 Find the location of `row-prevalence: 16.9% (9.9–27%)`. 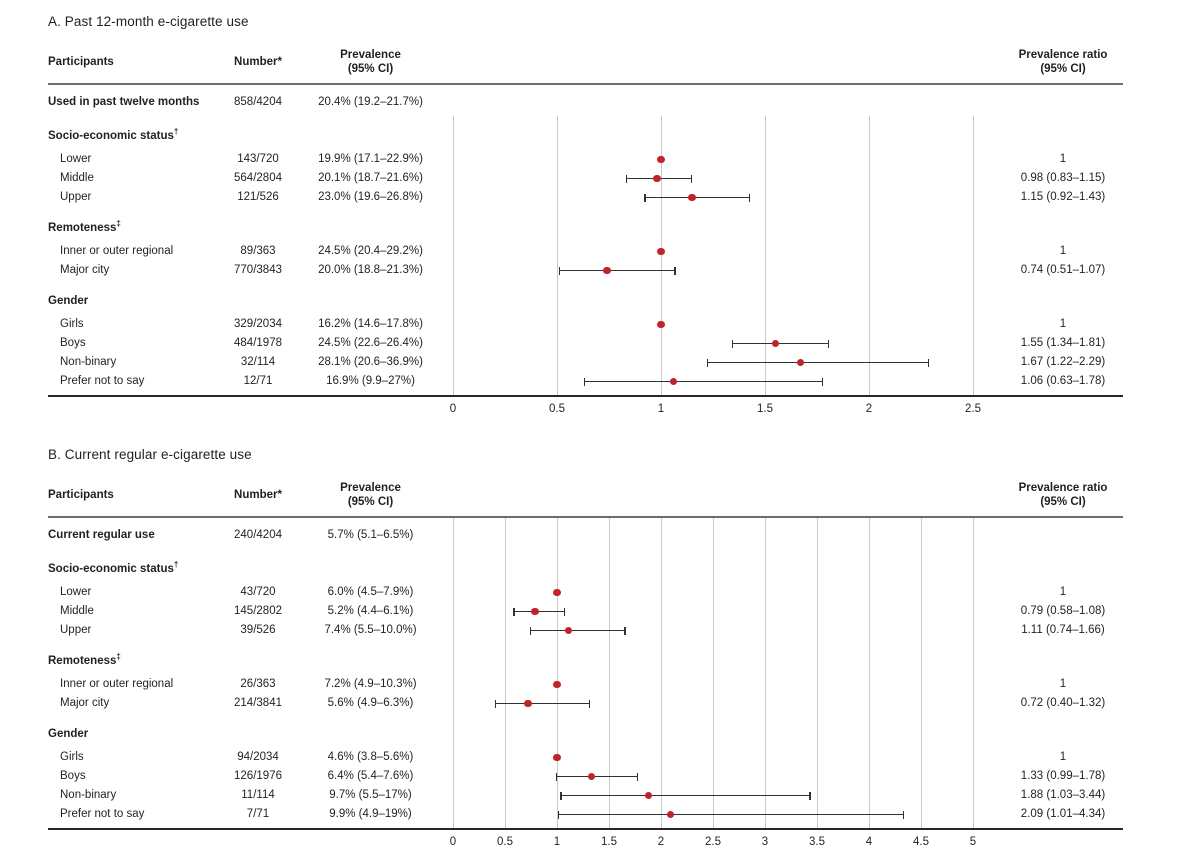

row-prevalence: 16.9% (9.9–27%) is located at coordinates (370, 380).